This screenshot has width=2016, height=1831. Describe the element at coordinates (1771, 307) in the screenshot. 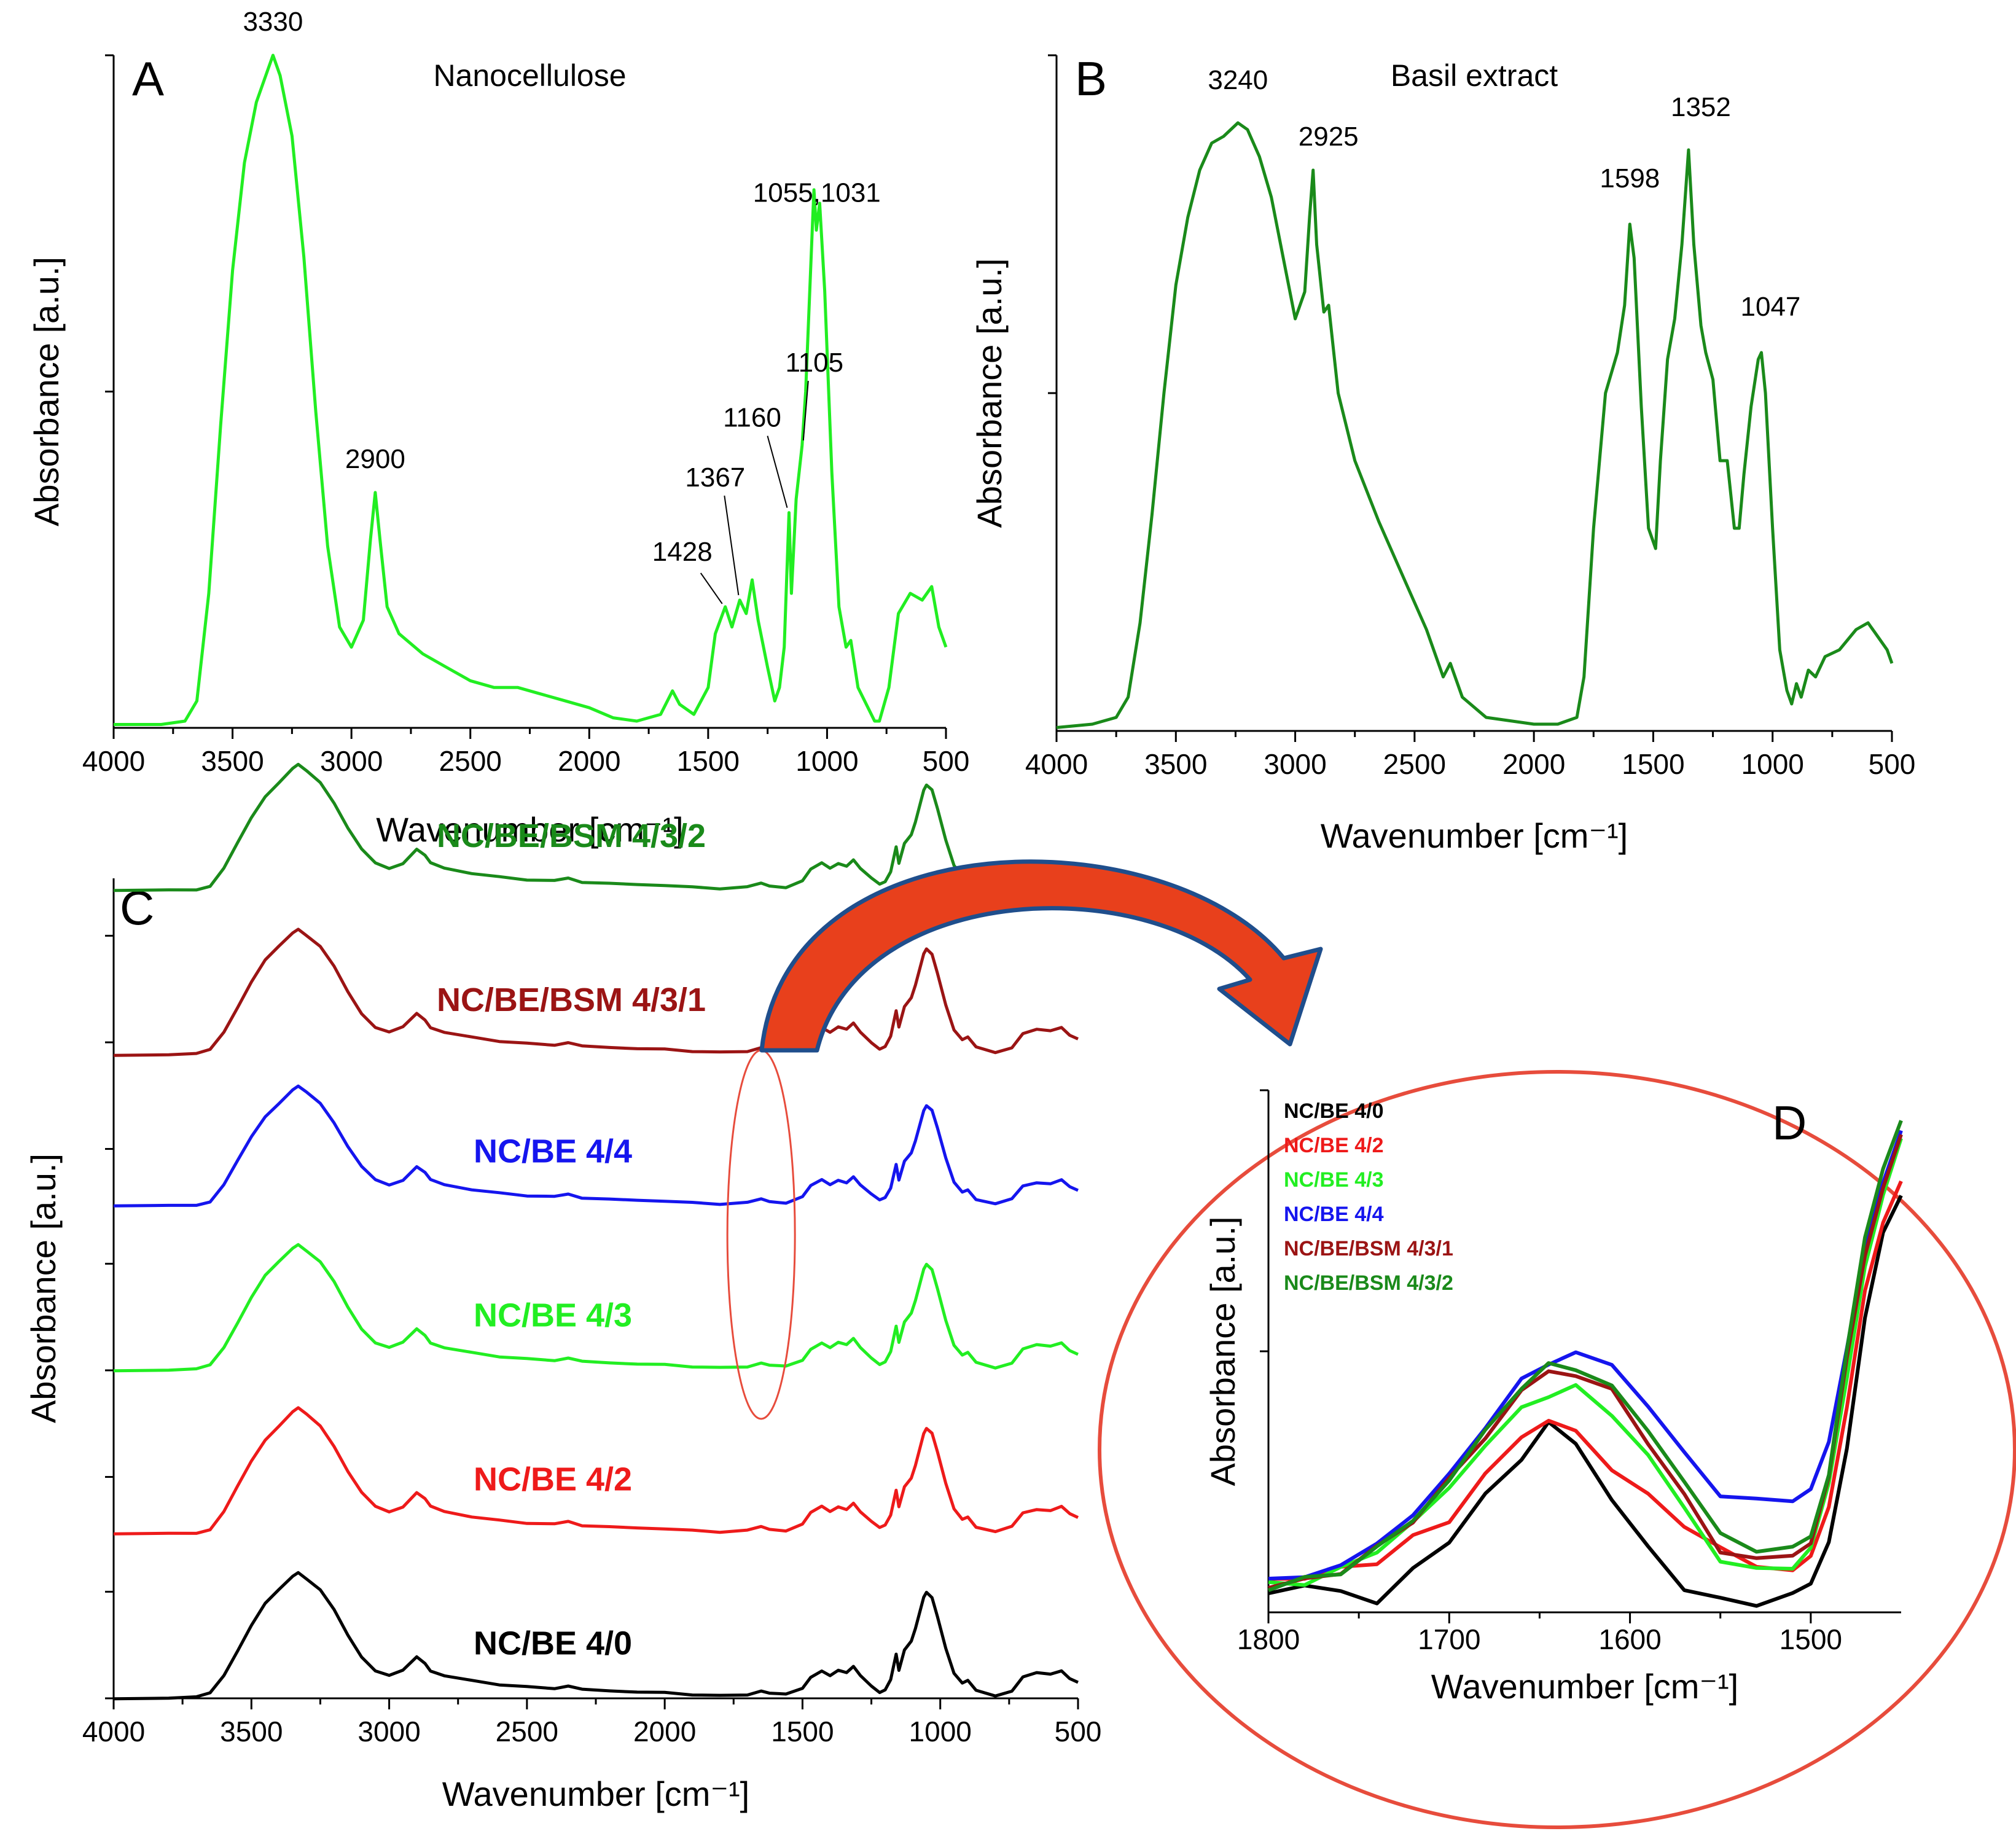

I see `peak-label: 1047` at that location.